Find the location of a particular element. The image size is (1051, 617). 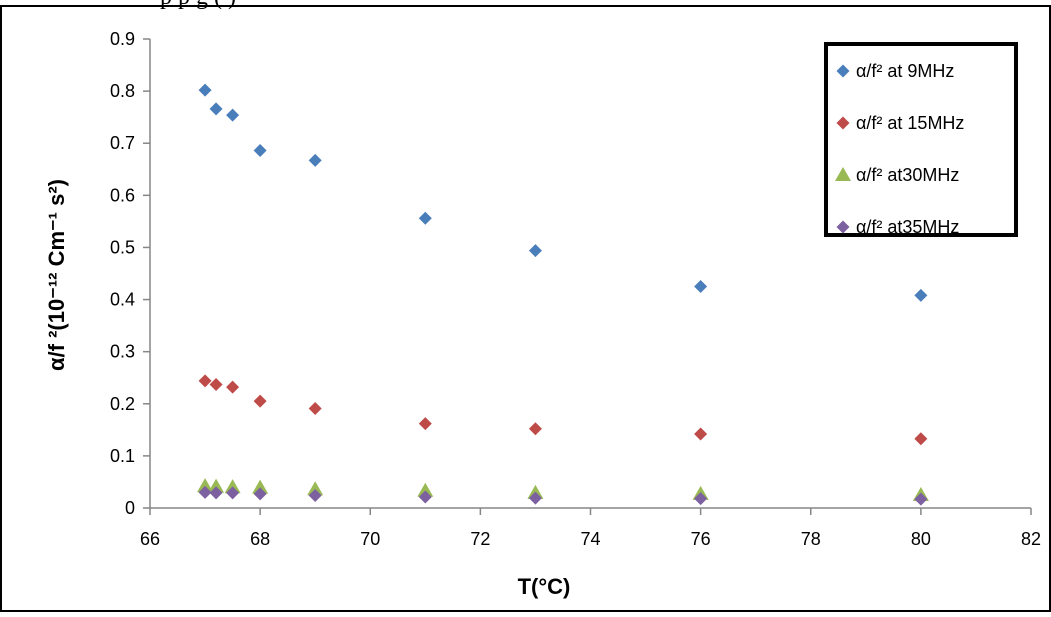

x-tick-label: 78 is located at coordinates (811, 539).